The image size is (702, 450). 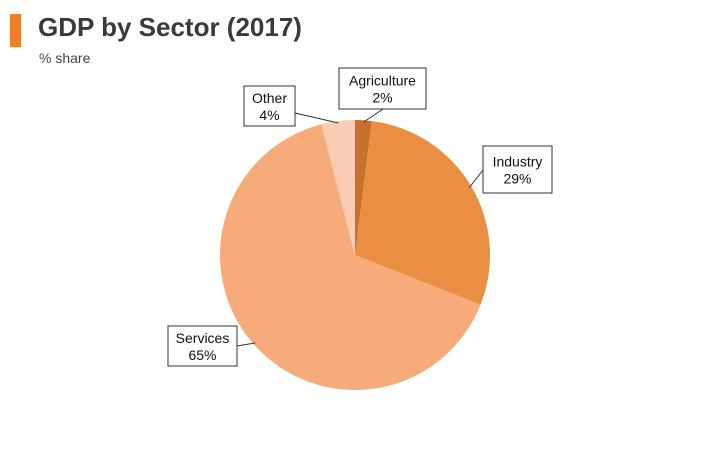 I want to click on leader-line-industry, so click(x=476, y=178).